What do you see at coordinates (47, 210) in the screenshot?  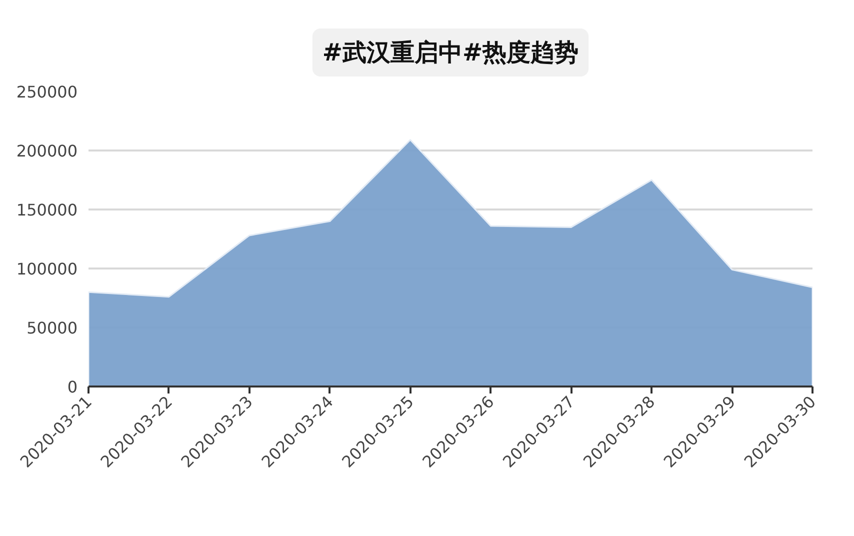 I see `y-tick-label: 150000` at bounding box center [47, 210].